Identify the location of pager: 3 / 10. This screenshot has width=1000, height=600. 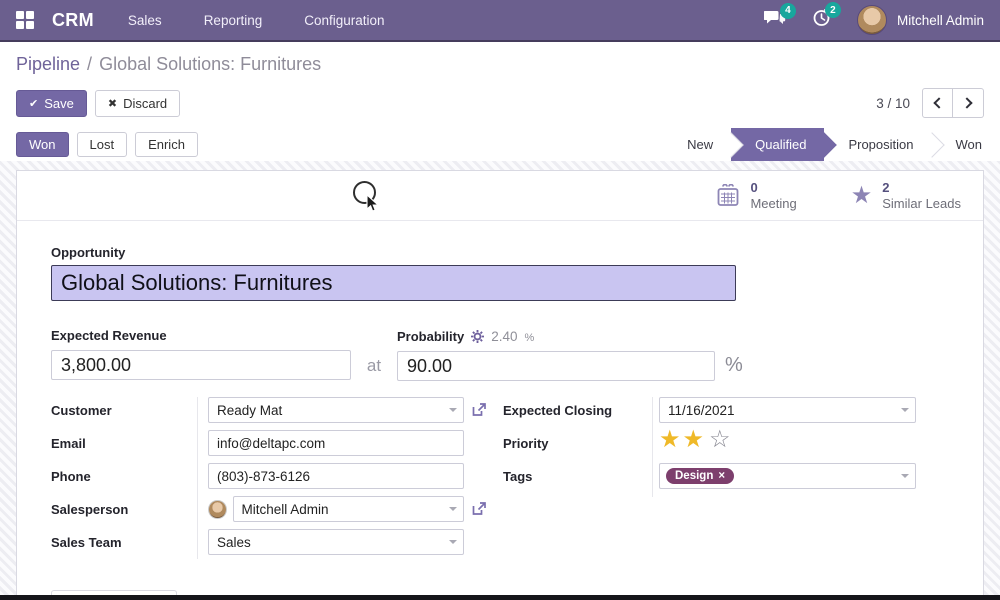
(930, 103).